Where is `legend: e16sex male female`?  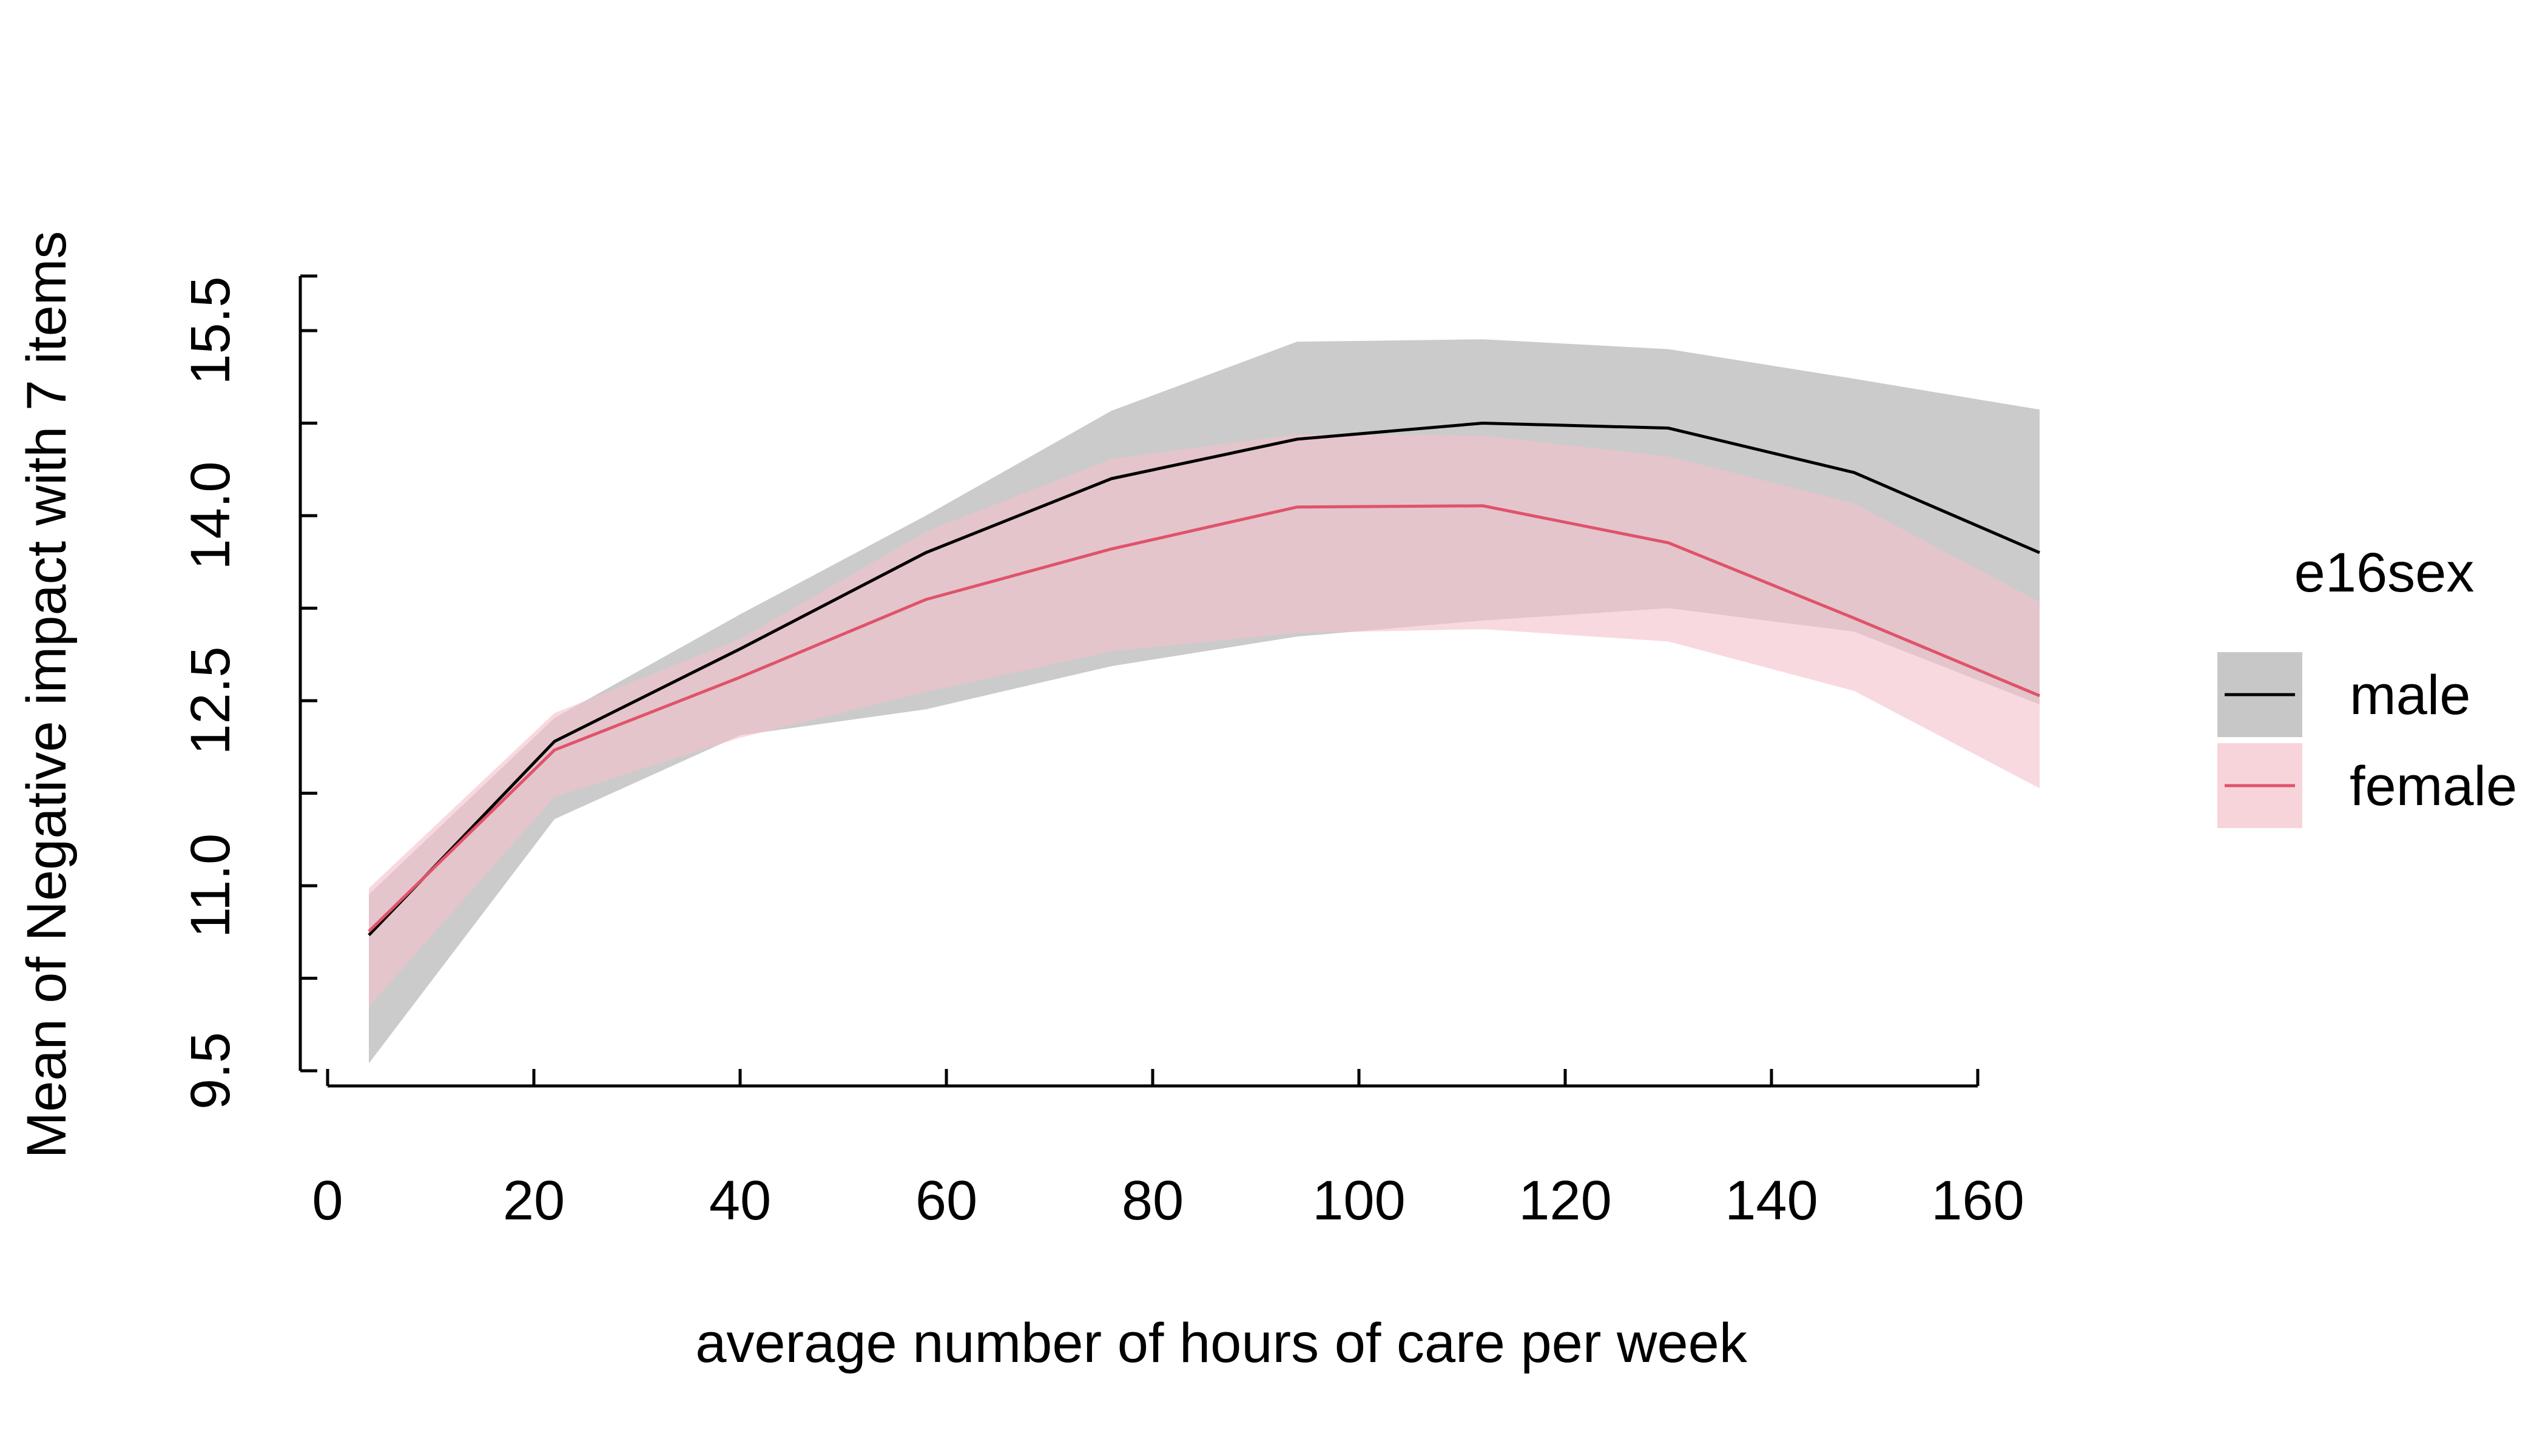 legend: e16sex male female is located at coordinates (2367, 685).